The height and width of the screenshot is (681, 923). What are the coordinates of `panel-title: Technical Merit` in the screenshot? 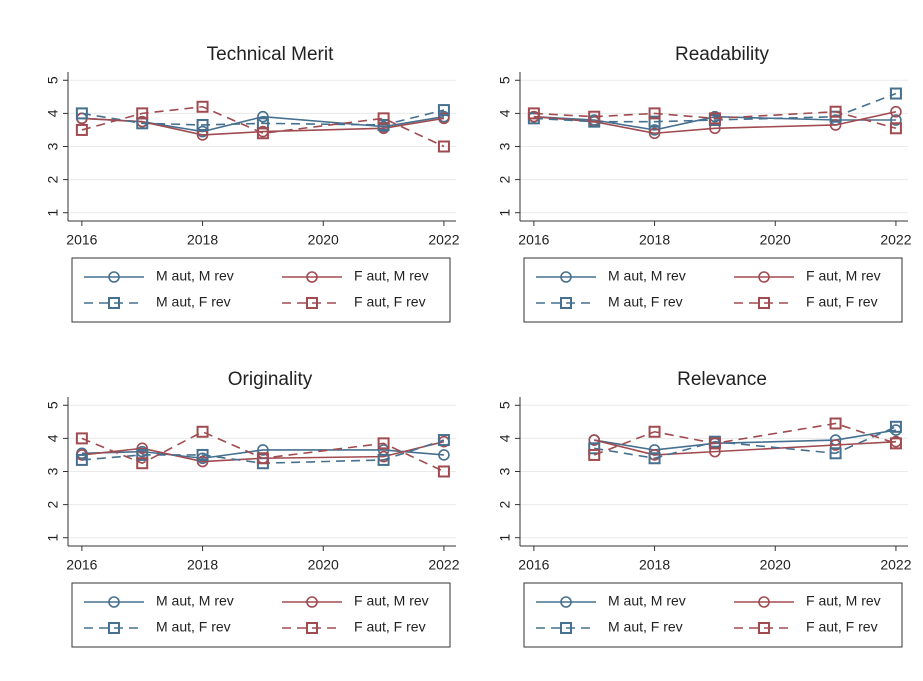 It's located at (270, 54).